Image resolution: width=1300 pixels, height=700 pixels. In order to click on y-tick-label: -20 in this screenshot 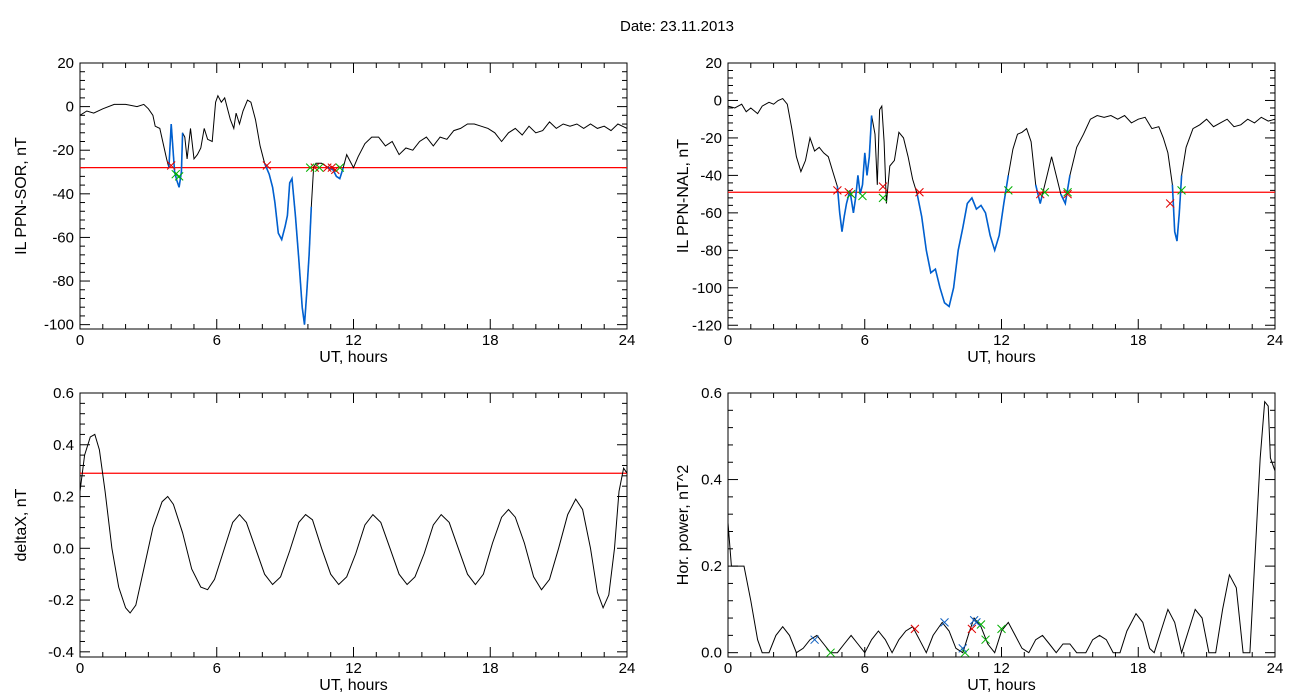, I will do `click(711, 138)`.